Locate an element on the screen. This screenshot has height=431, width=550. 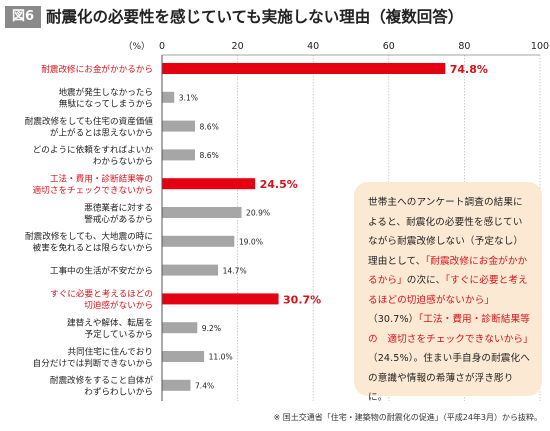
axis-unit-label: （%） is located at coordinates (136, 46).